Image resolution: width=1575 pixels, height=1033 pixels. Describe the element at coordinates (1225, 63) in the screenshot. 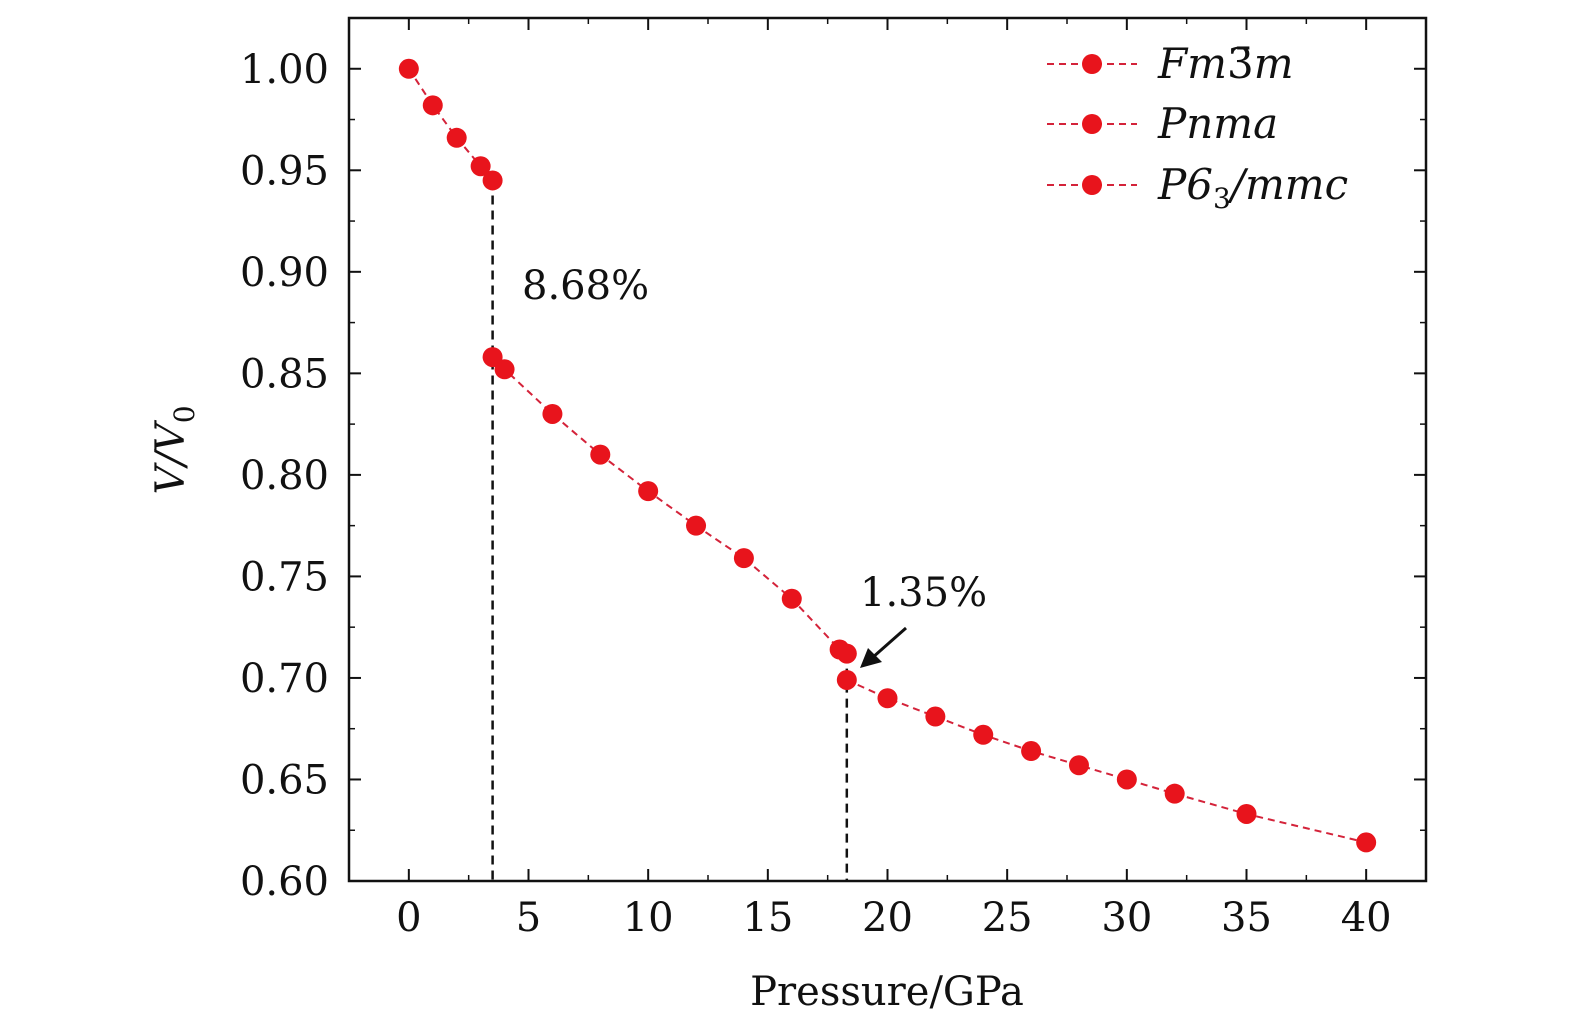

I see `svg-text: Fm3̄m` at that location.